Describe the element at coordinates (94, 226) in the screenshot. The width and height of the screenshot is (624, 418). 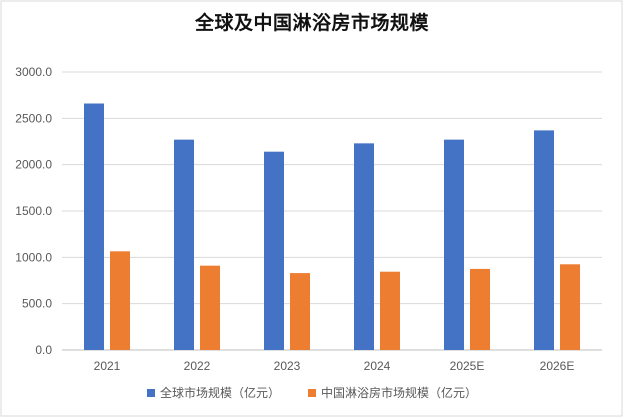
I see `bar-global-2021` at that location.